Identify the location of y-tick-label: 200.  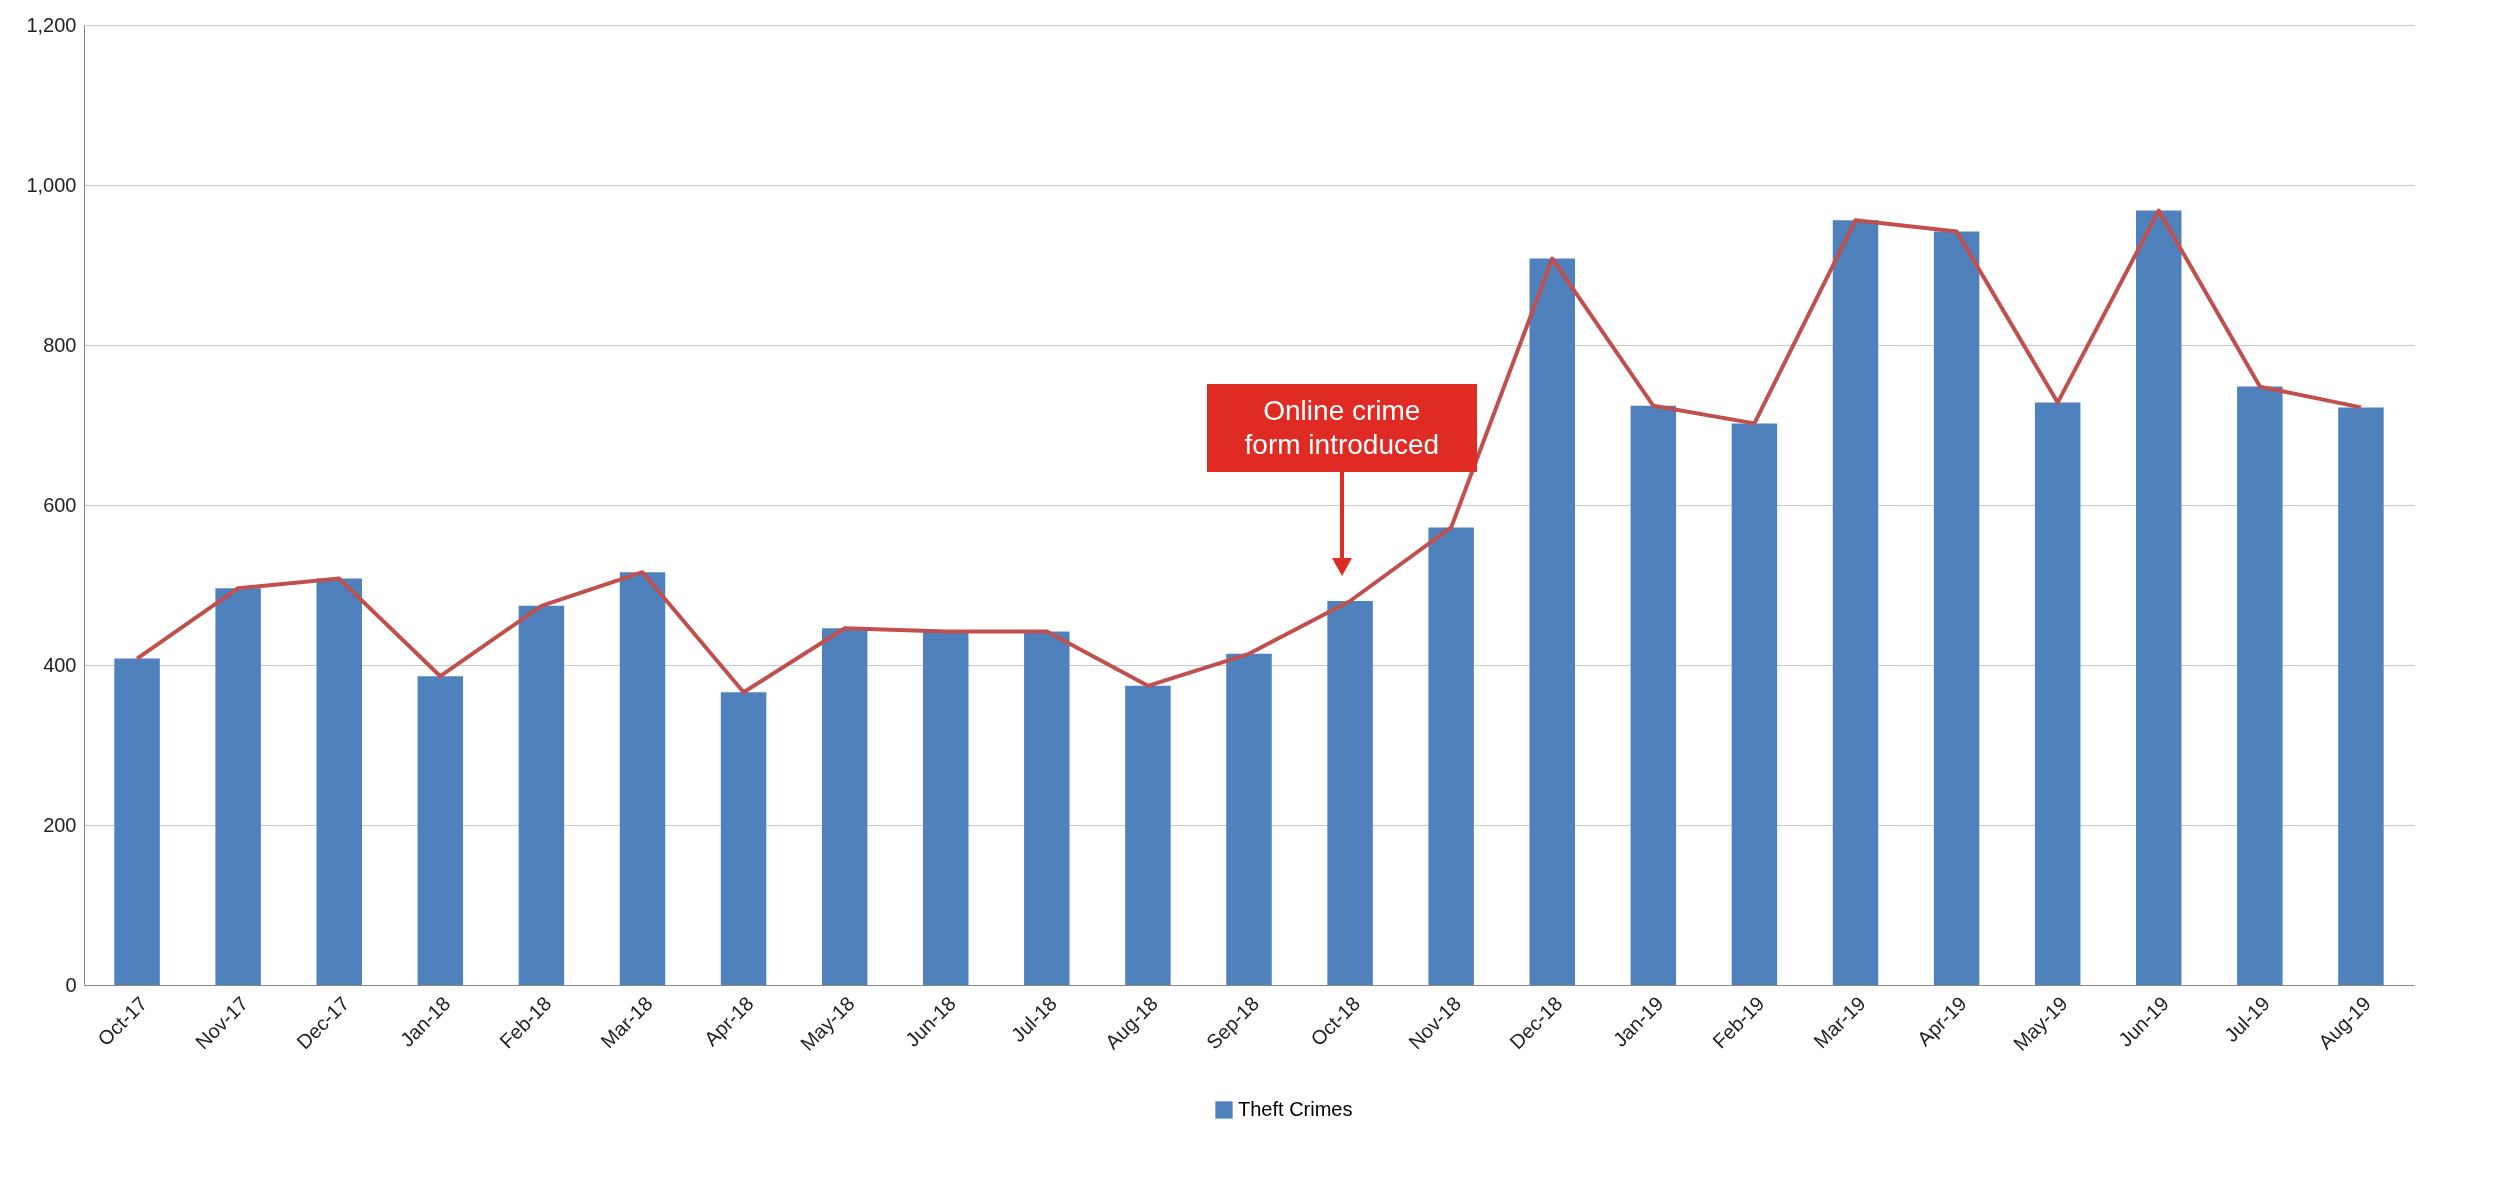
(60, 824).